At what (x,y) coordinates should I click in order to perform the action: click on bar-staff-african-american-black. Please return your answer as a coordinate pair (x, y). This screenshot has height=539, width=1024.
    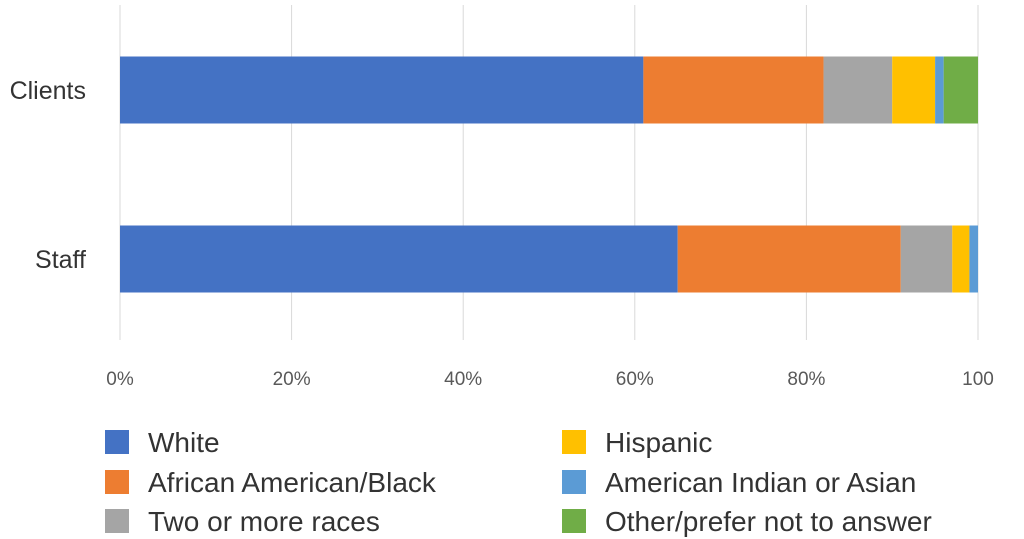
    Looking at the image, I should click on (789, 259).